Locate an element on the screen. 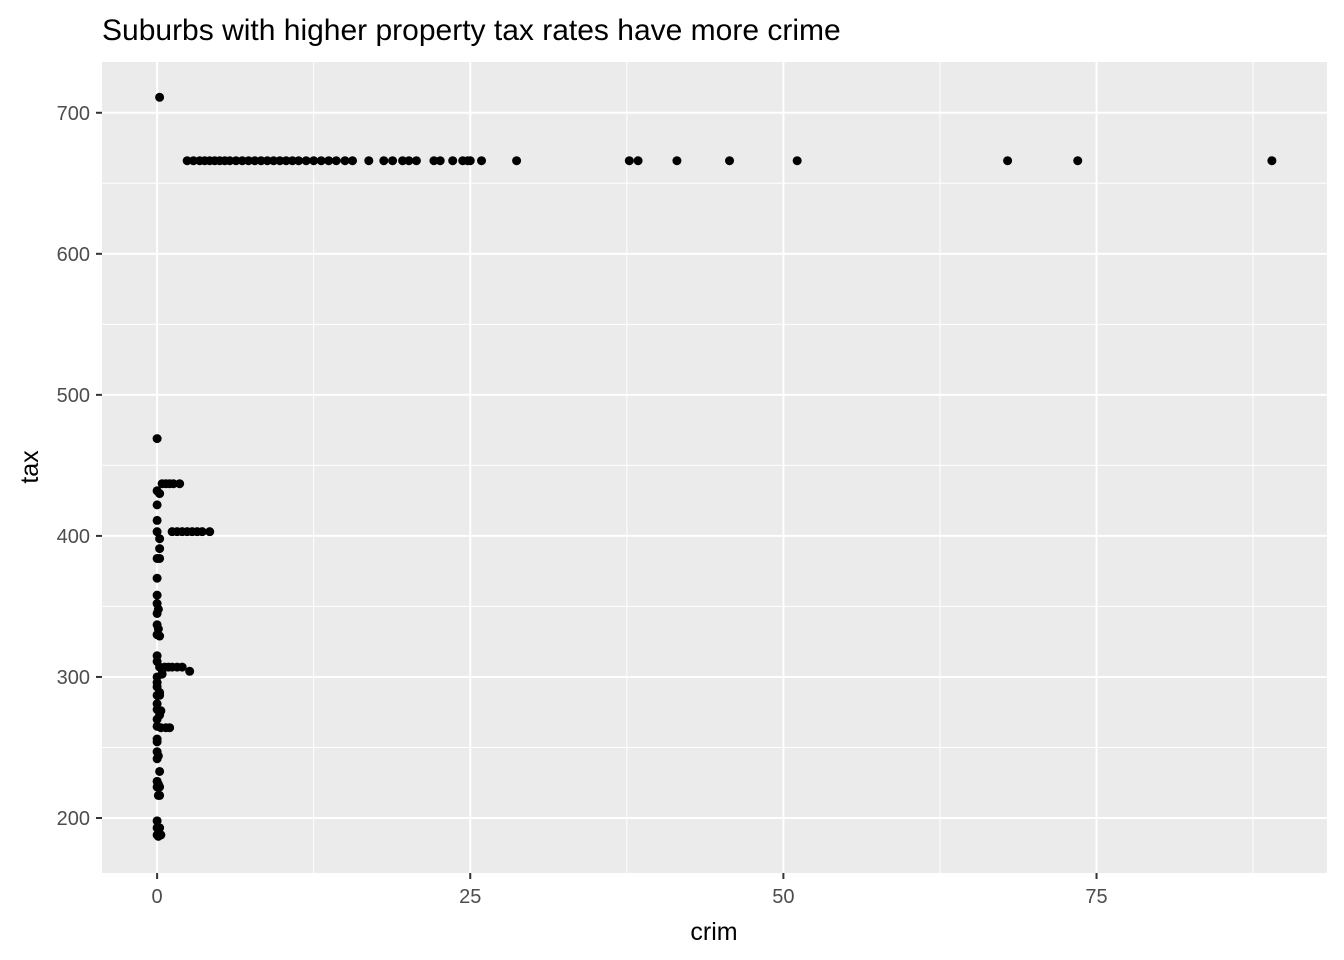  x-tick-label: 0 is located at coordinates (157, 897).